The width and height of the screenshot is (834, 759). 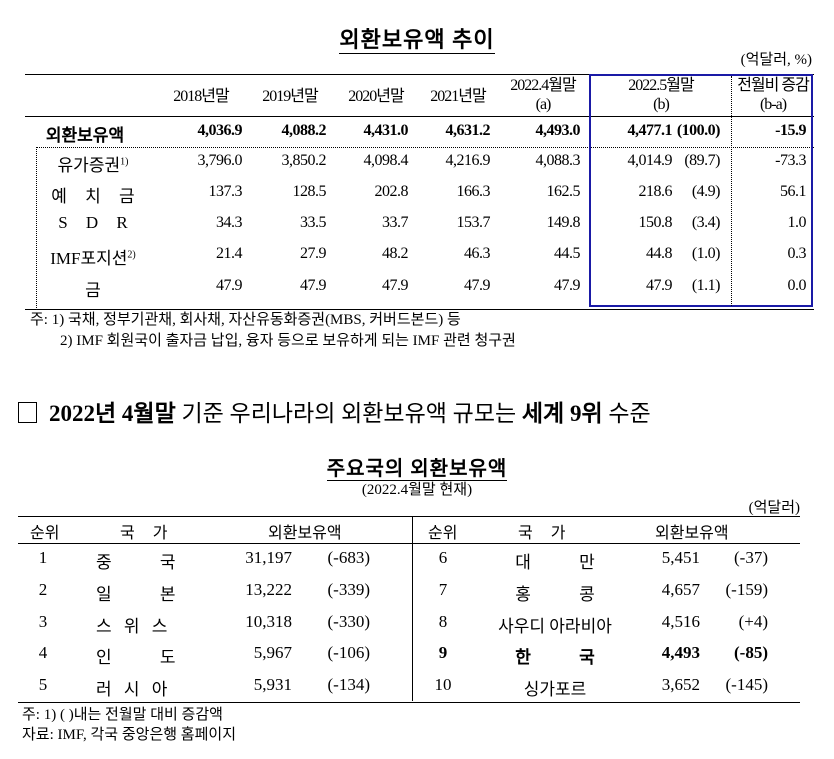 What do you see at coordinates (790, 130) in the screenshot?
I see `table-cell: -15.9` at bounding box center [790, 130].